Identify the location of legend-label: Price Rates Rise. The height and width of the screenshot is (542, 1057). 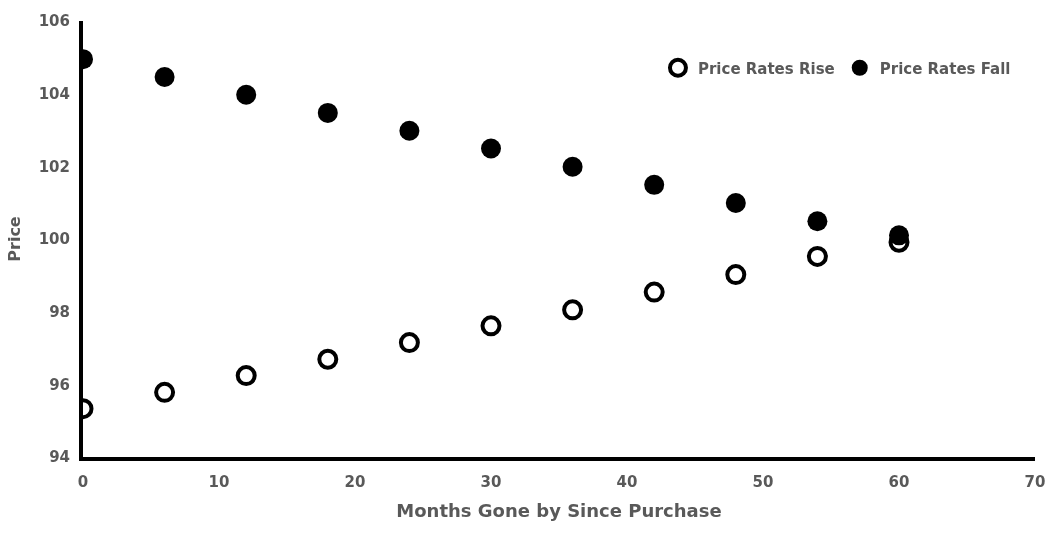
(766, 68).